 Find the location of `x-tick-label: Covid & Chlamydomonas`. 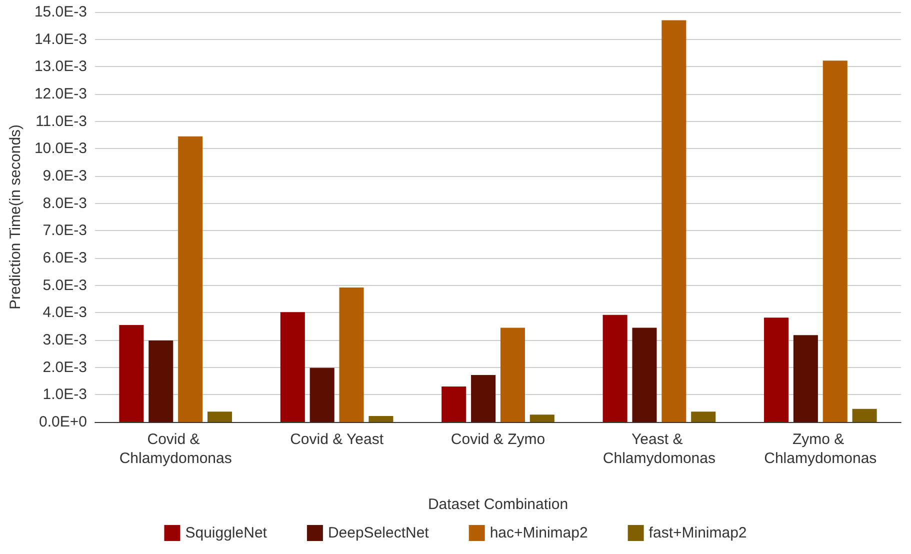

x-tick-label: Covid & Chlamydomonas is located at coordinates (175, 449).